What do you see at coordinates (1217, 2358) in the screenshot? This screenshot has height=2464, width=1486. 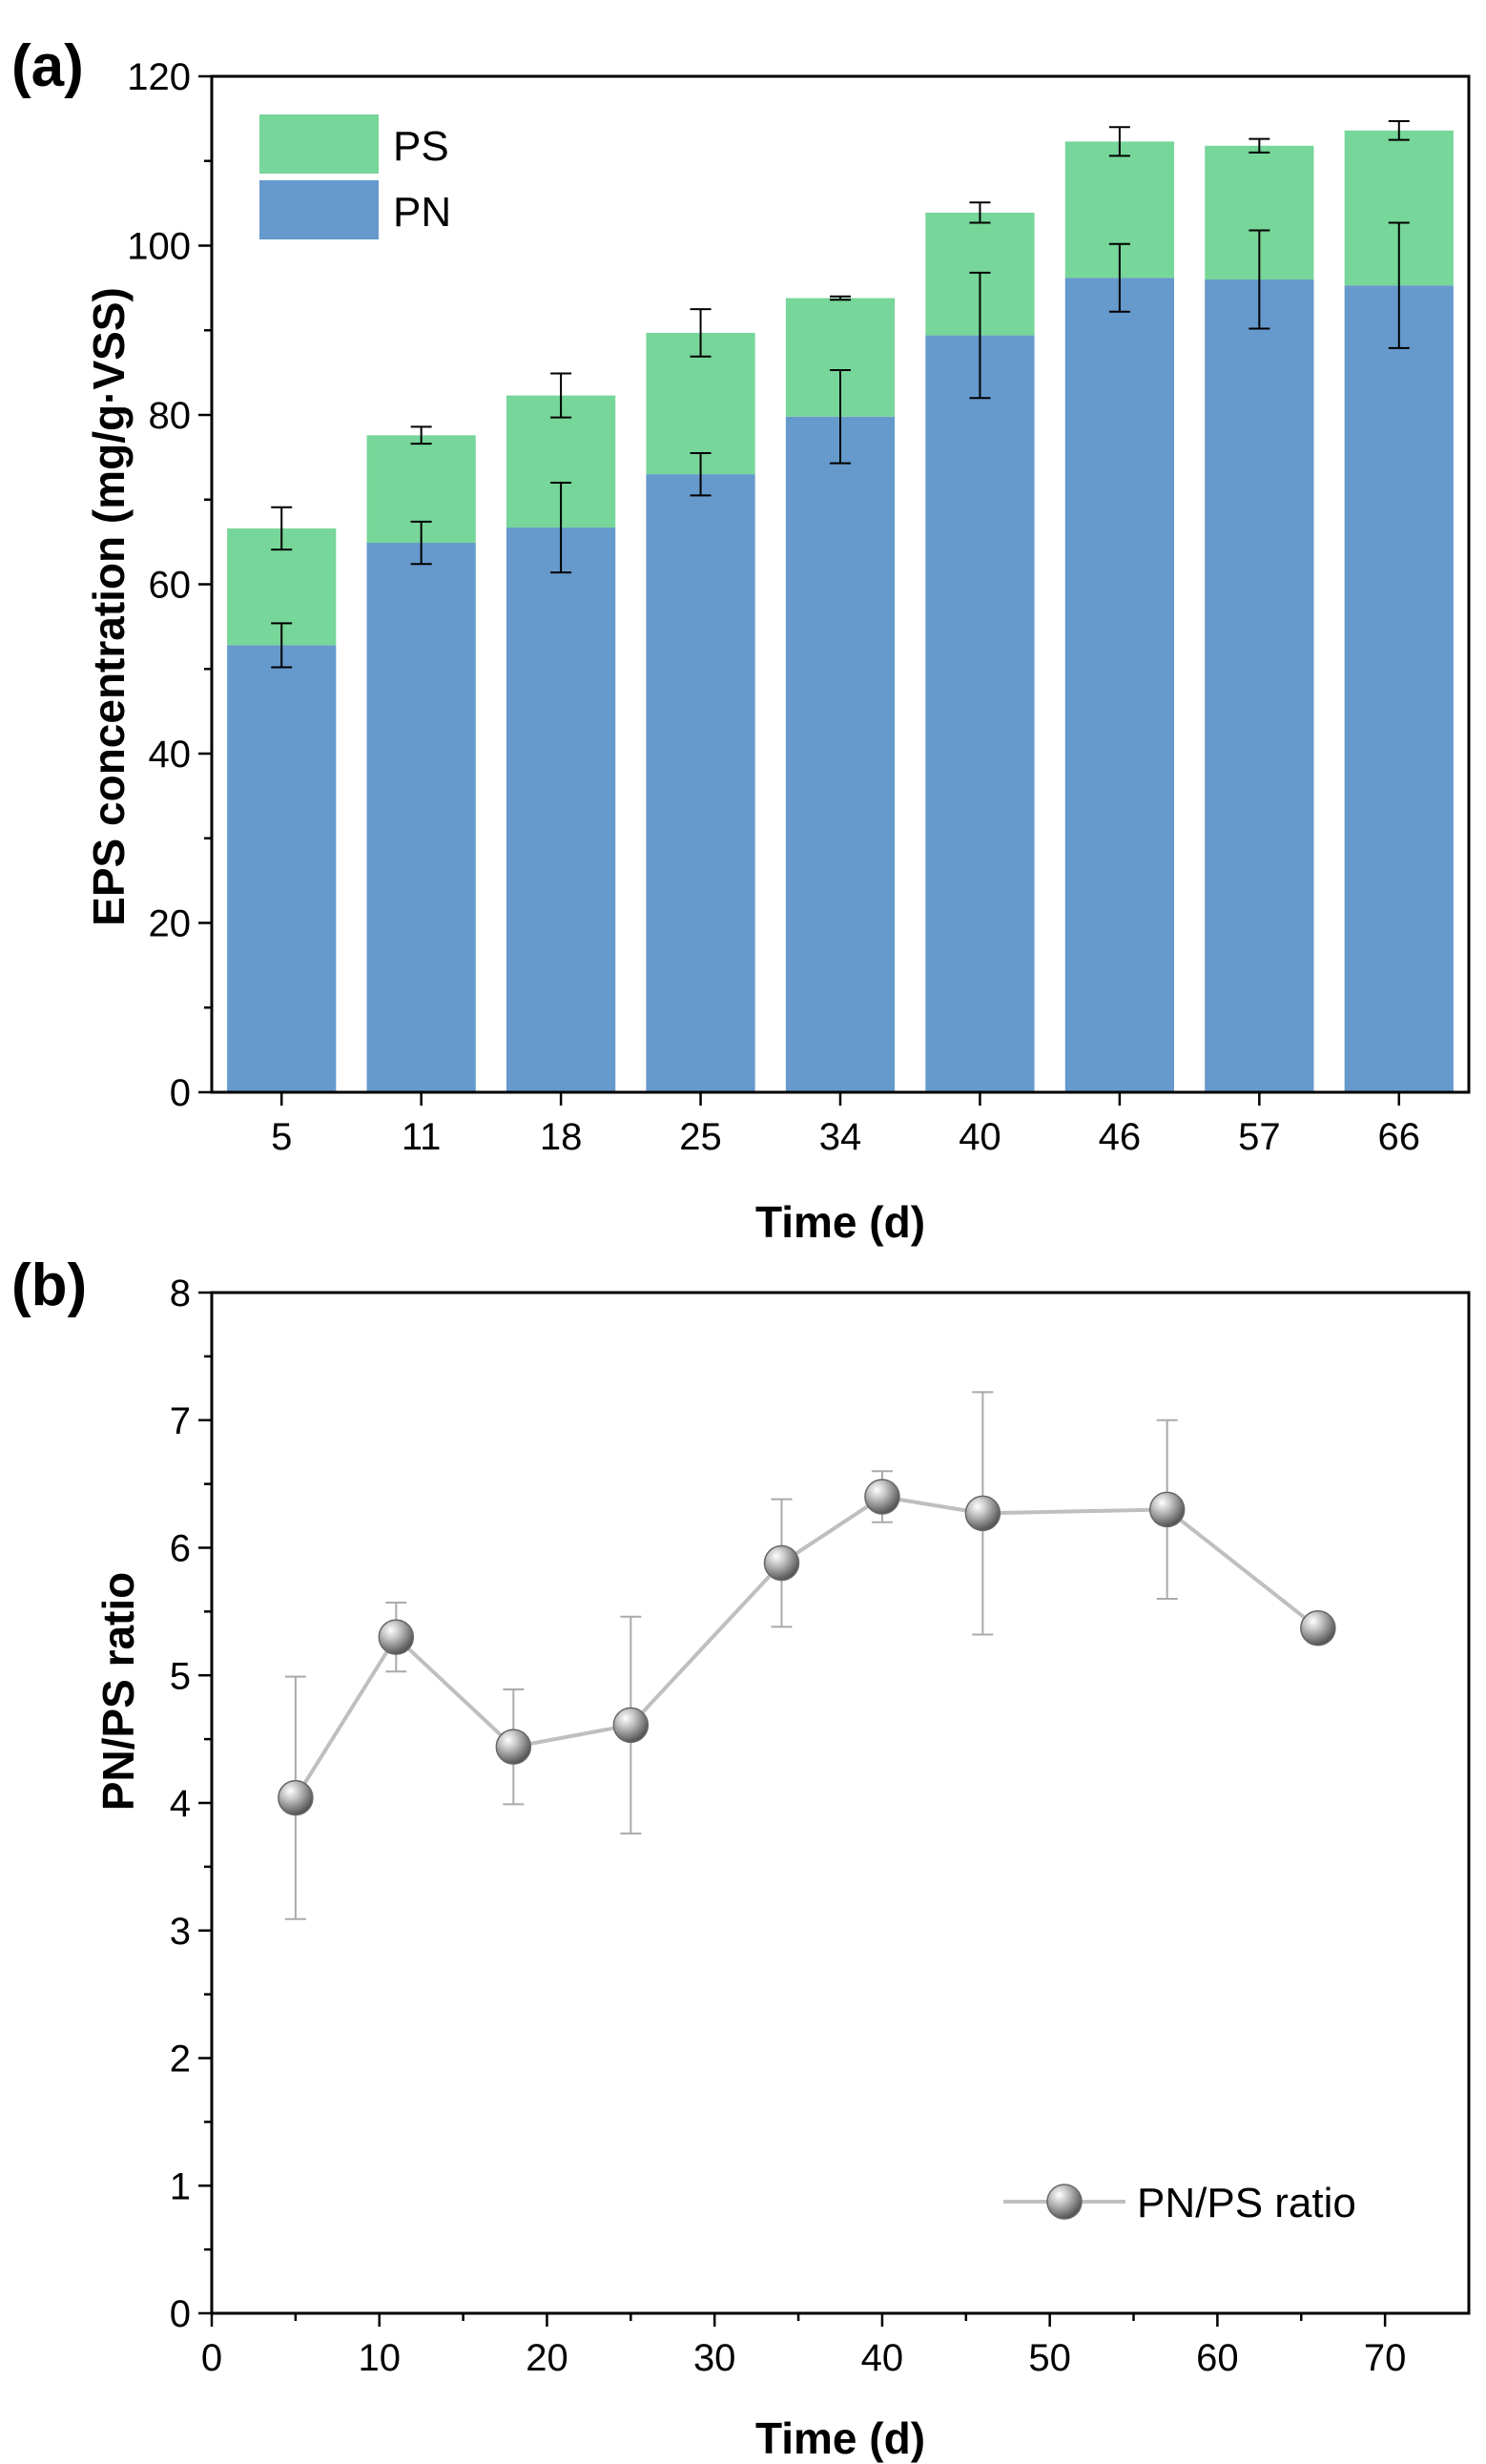 I see `x-tick-label: 60` at bounding box center [1217, 2358].